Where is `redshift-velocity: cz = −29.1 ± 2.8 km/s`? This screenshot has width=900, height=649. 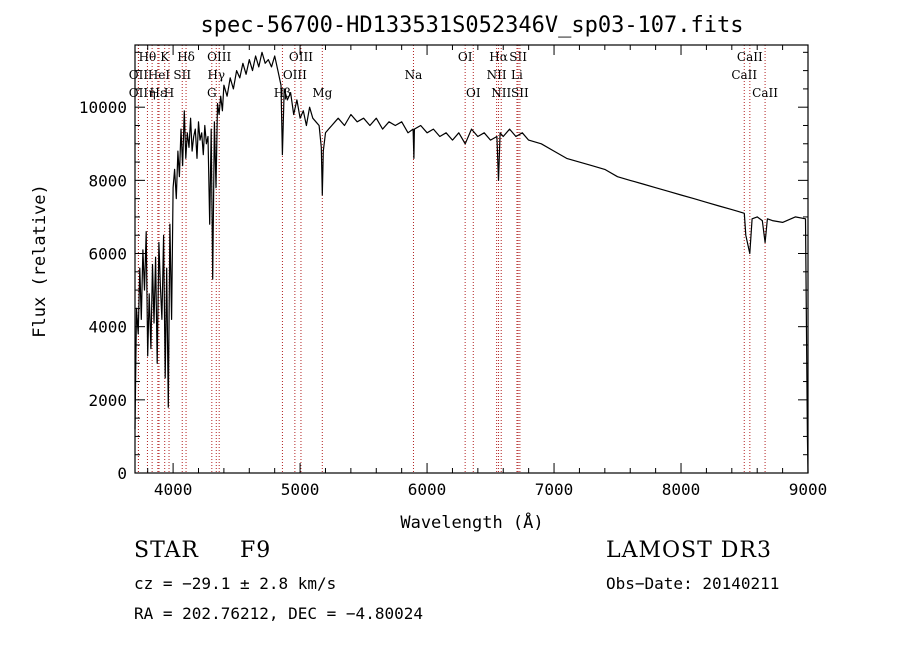 redshift-velocity: cz = −29.1 ± 2.8 km/s is located at coordinates (235, 583).